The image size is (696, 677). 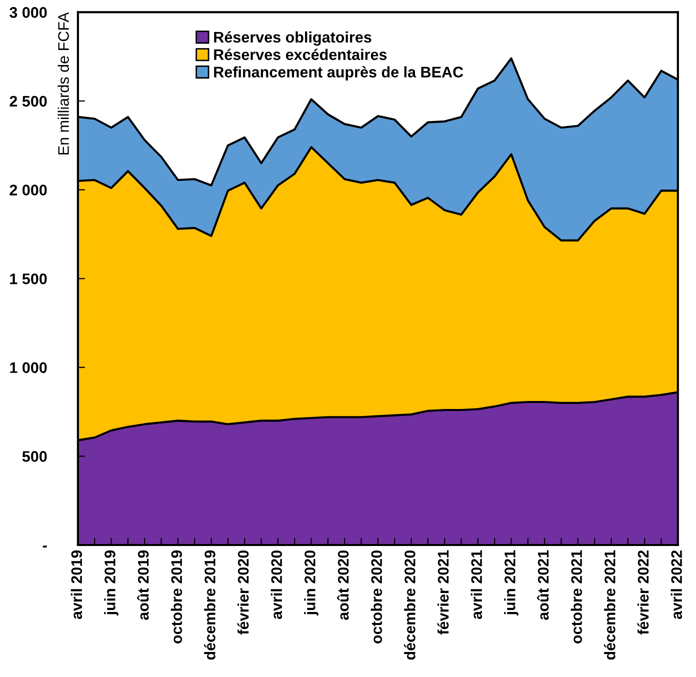 What do you see at coordinates (576, 597) in the screenshot?
I see `x-tick-label: octobre 2021` at bounding box center [576, 597].